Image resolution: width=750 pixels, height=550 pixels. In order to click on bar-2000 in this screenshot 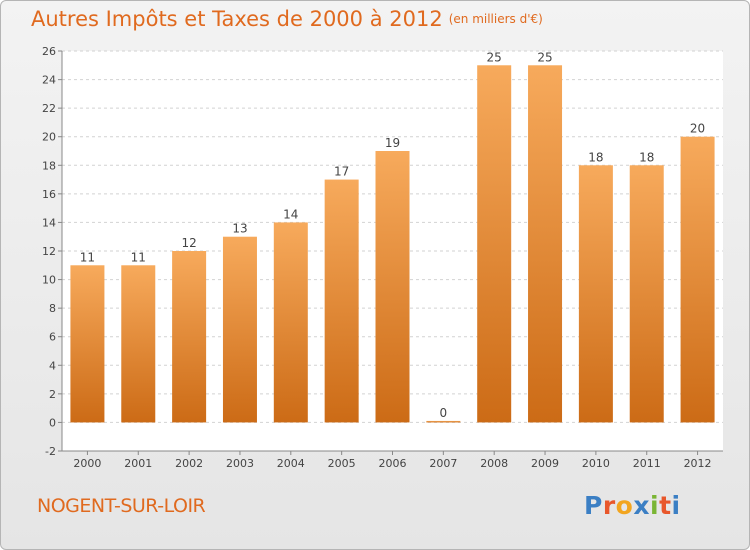, I will do `click(87, 344)`.